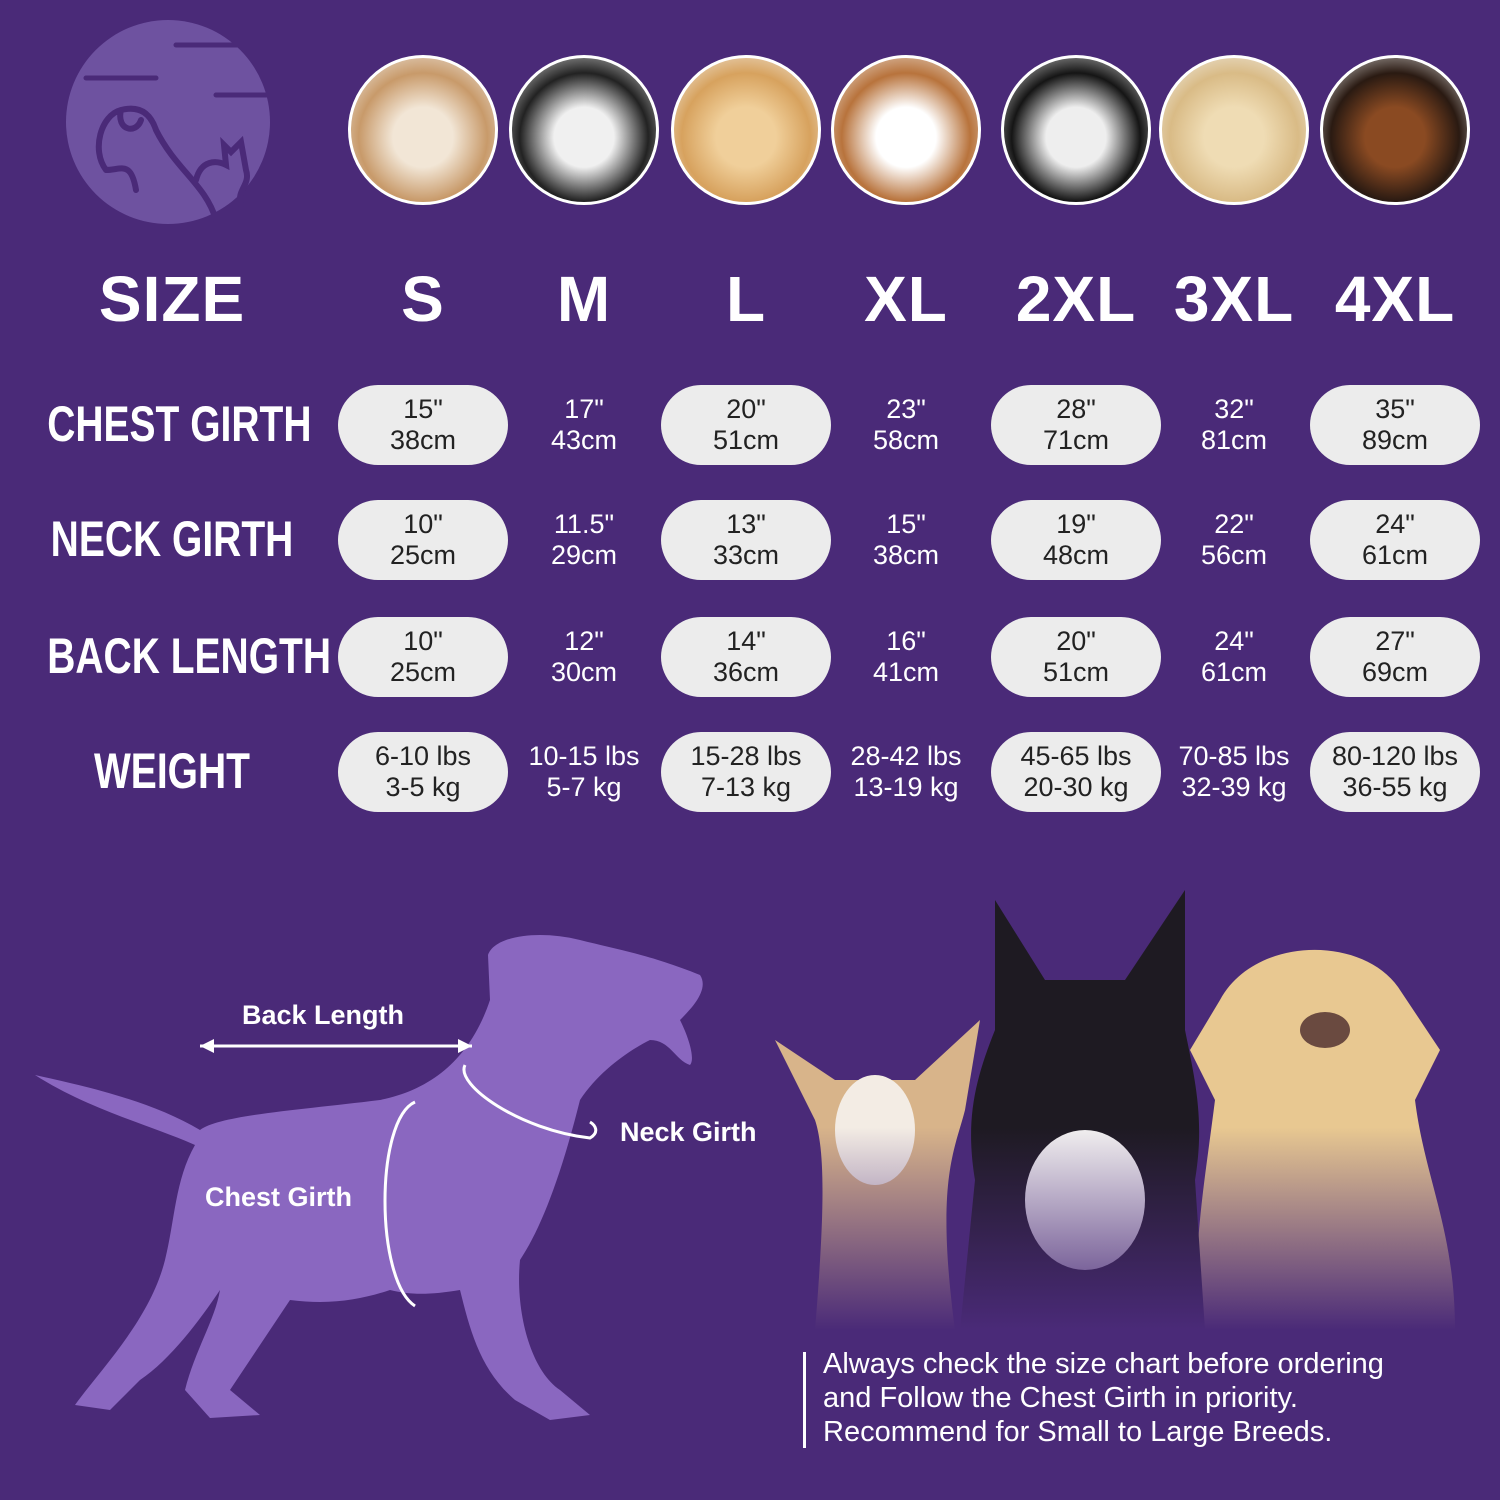 This screenshot has height=1500, width=1500. I want to click on imperial-value: 11.5", so click(584, 524).